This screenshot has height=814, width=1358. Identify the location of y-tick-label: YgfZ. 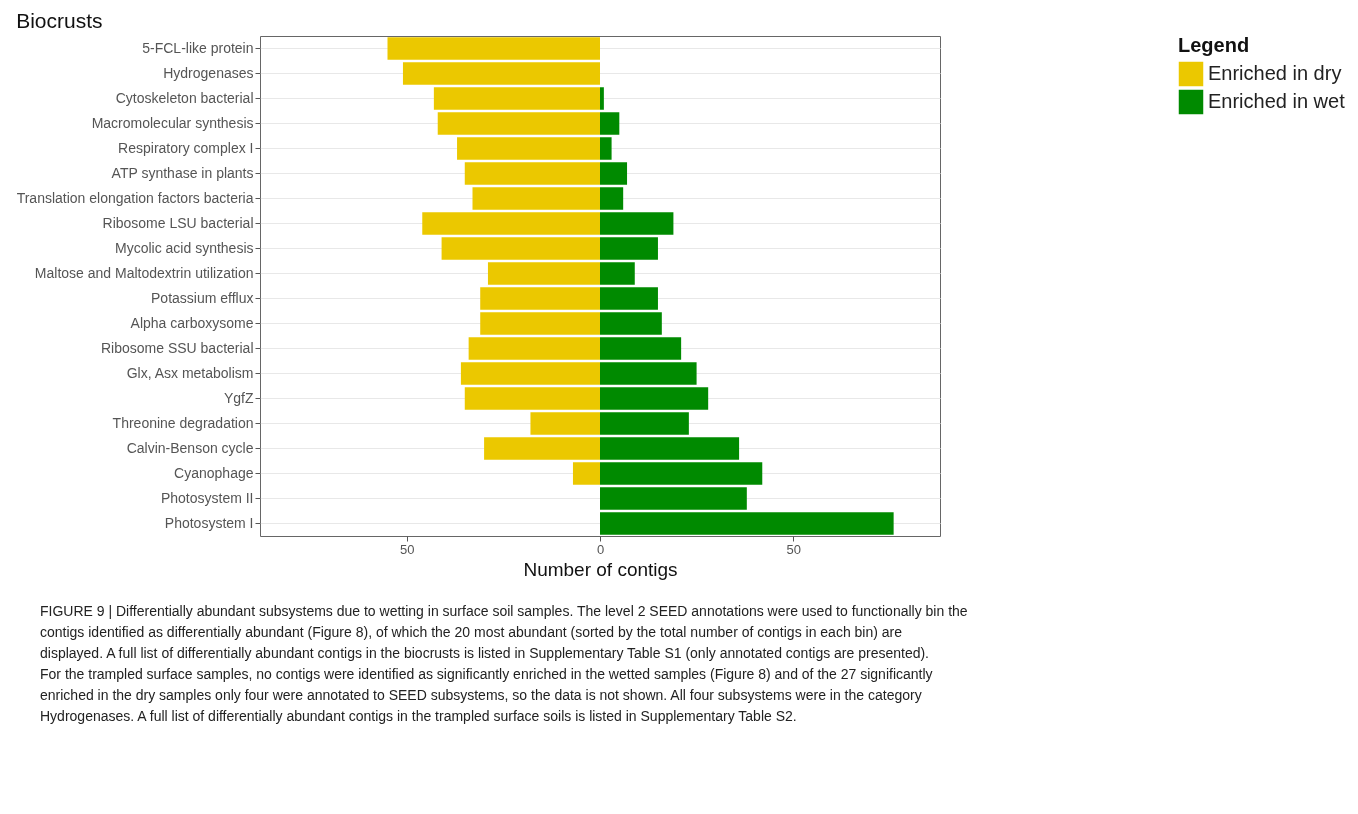
(238, 397).